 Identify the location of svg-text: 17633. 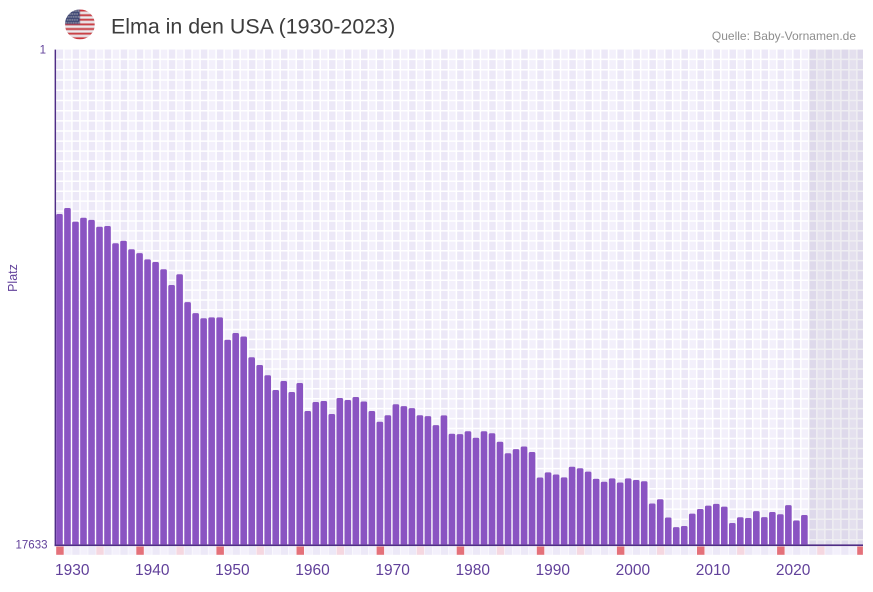
(32, 546).